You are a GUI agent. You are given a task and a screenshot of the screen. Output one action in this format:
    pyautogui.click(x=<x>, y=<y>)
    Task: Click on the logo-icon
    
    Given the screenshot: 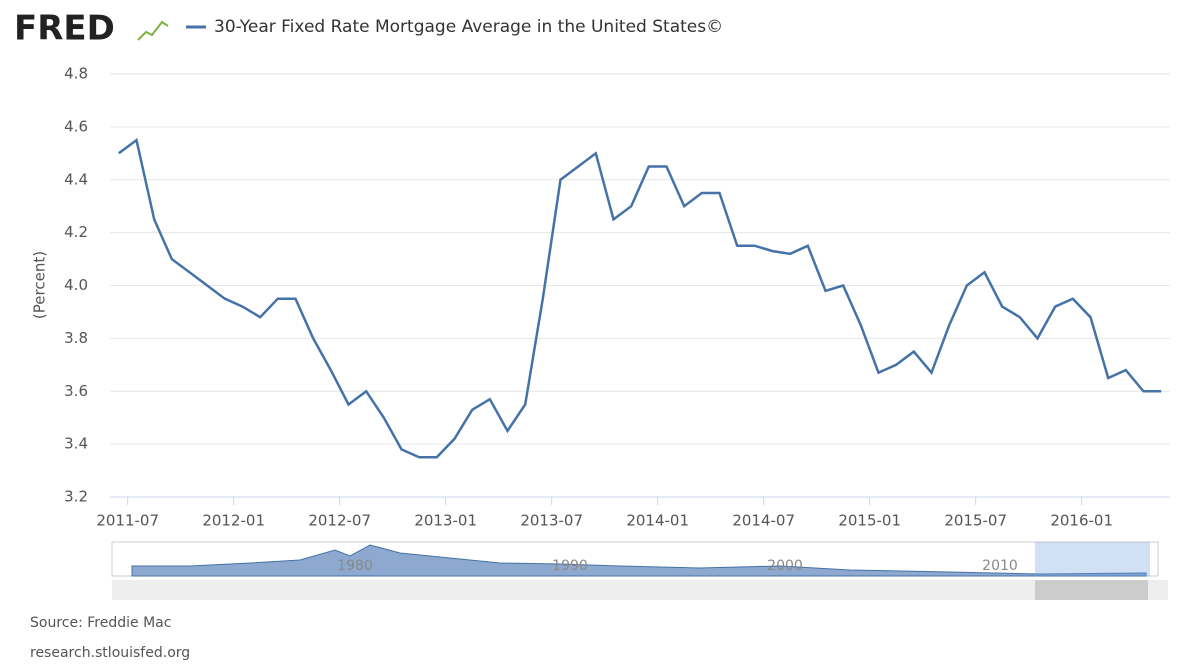 What is the action you would take?
    pyautogui.click(x=153, y=30)
    